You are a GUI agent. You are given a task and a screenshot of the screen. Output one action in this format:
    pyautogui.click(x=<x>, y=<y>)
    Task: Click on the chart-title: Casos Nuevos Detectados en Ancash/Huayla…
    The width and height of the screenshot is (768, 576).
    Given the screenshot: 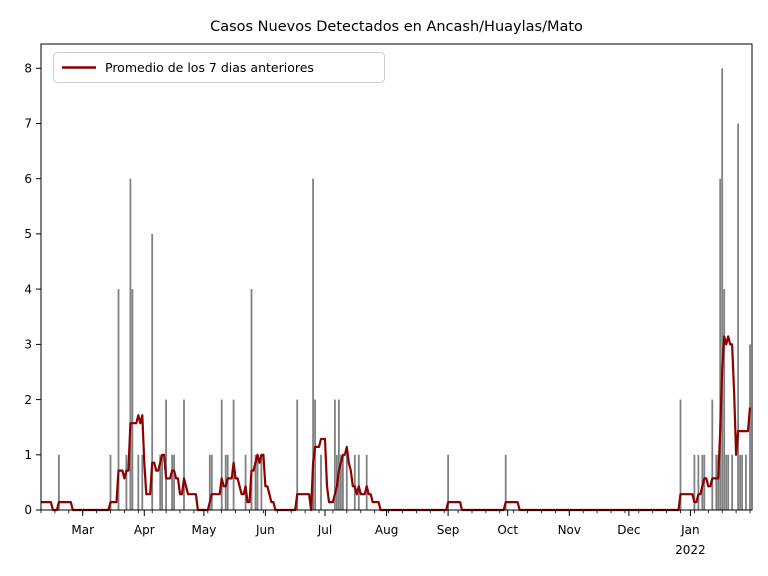 What is the action you would take?
    pyautogui.click(x=396, y=27)
    